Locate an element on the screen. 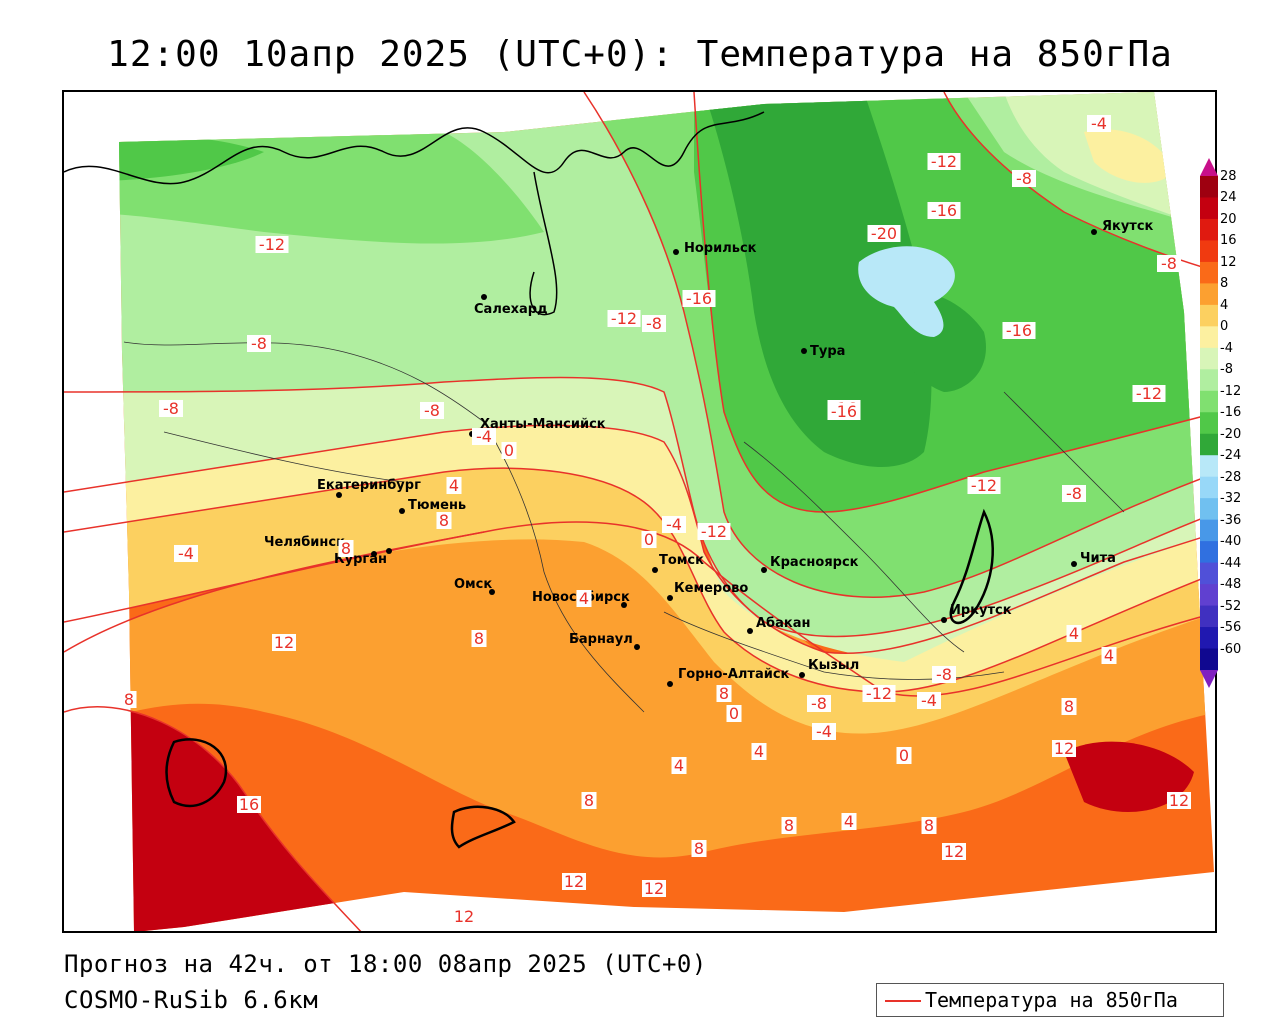  city-label: Горно-Алтайск is located at coordinates (734, 674).